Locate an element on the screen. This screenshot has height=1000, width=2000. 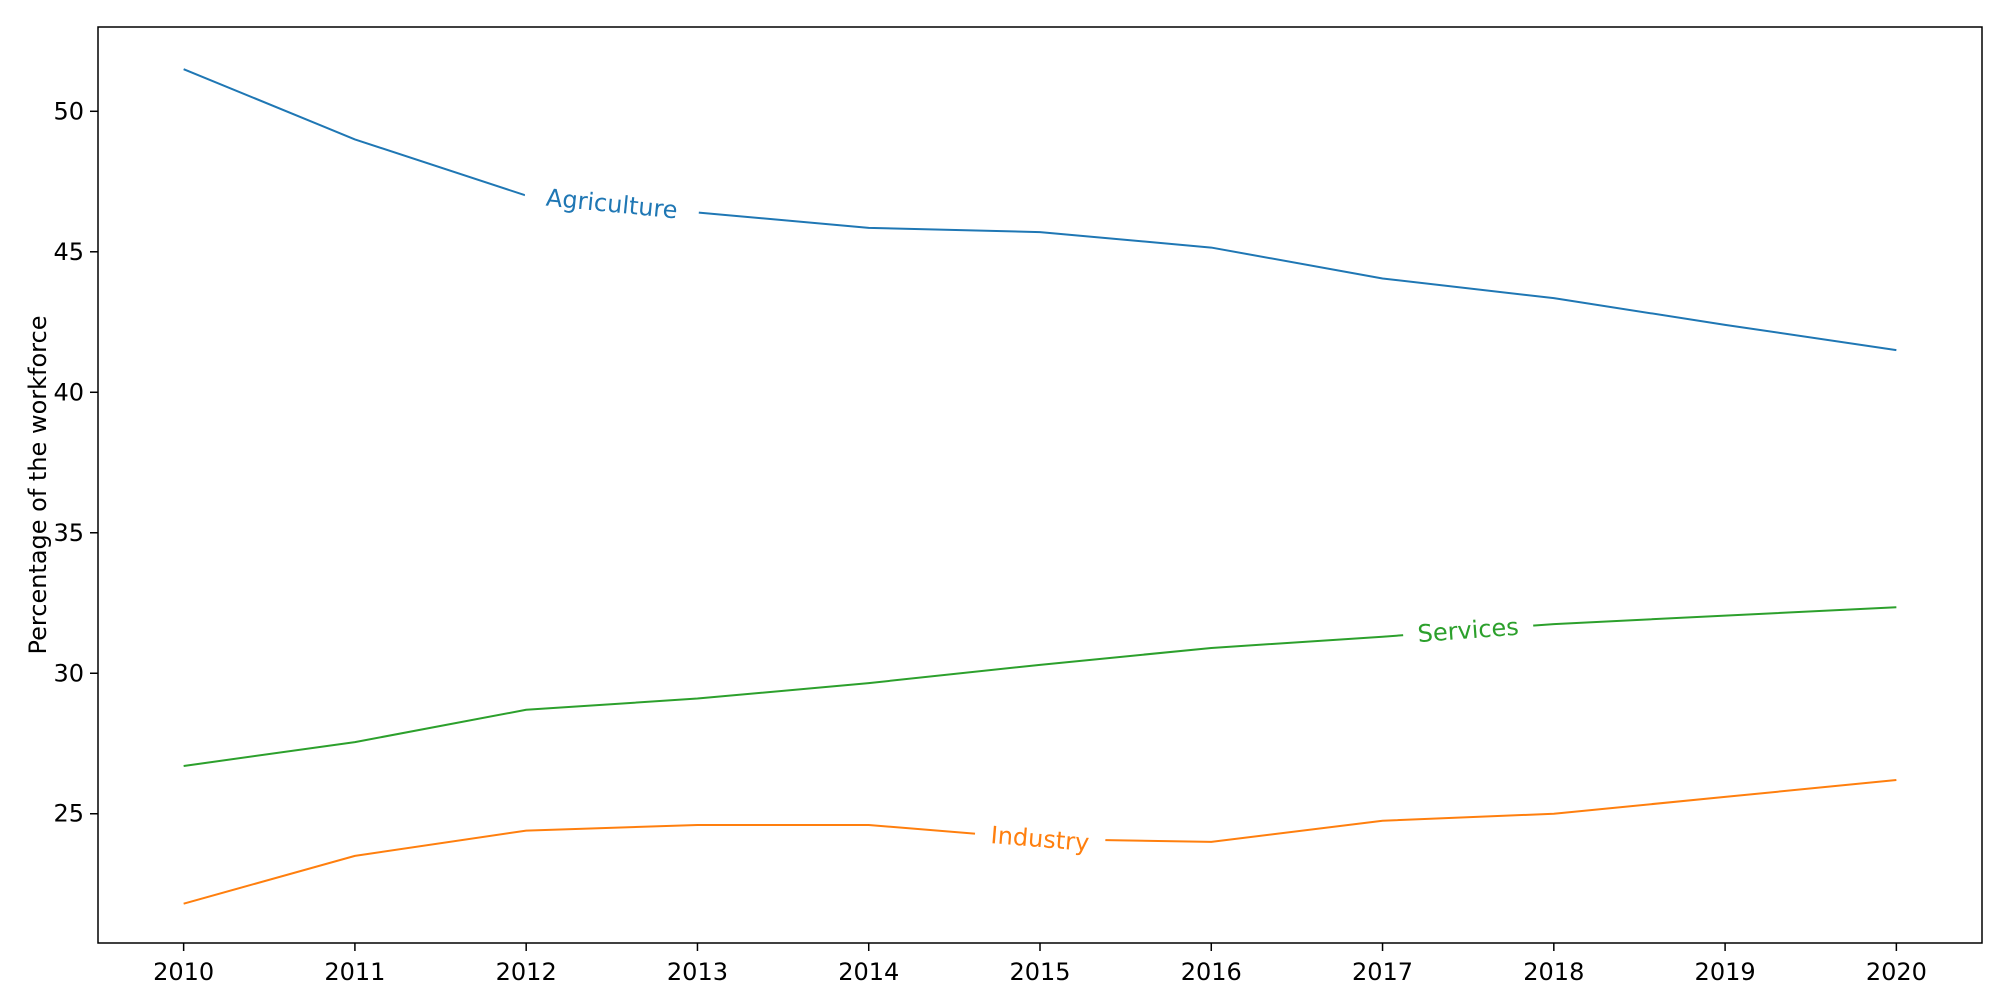
x-tick-label: 2014 is located at coordinates (868, 972).